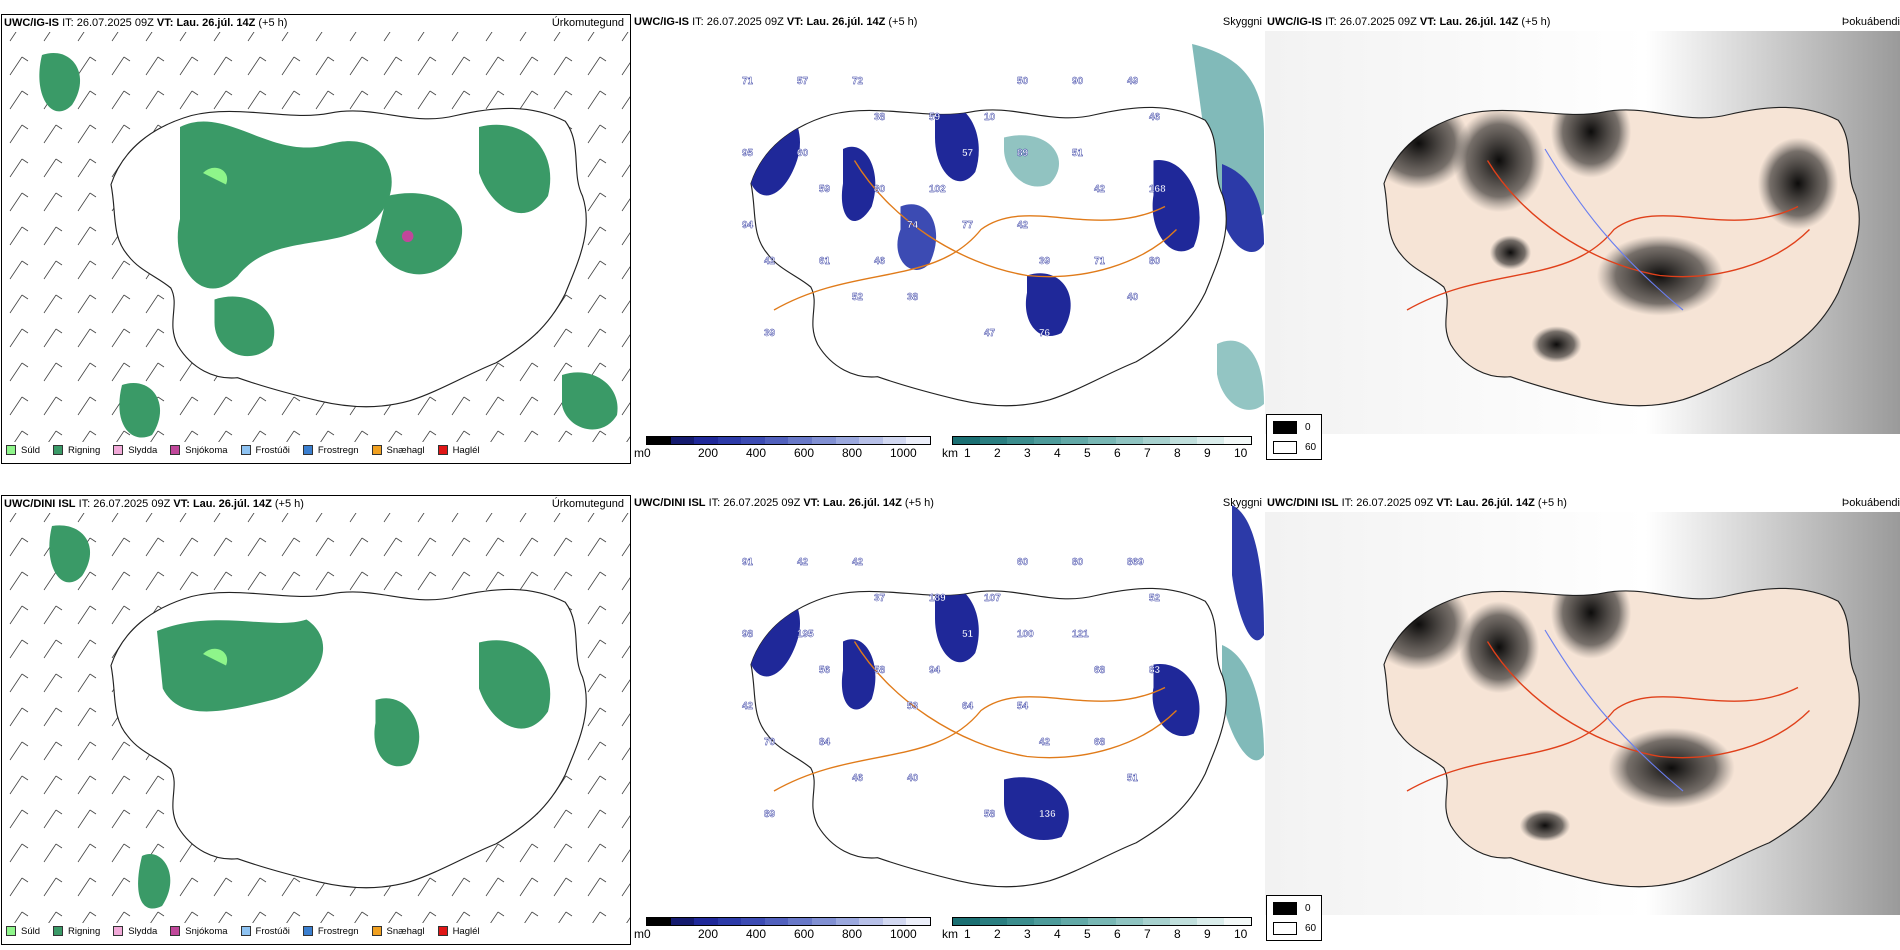 This screenshot has width=1900, height=950. I want to click on ceiling-value-label: 37, so click(880, 598).